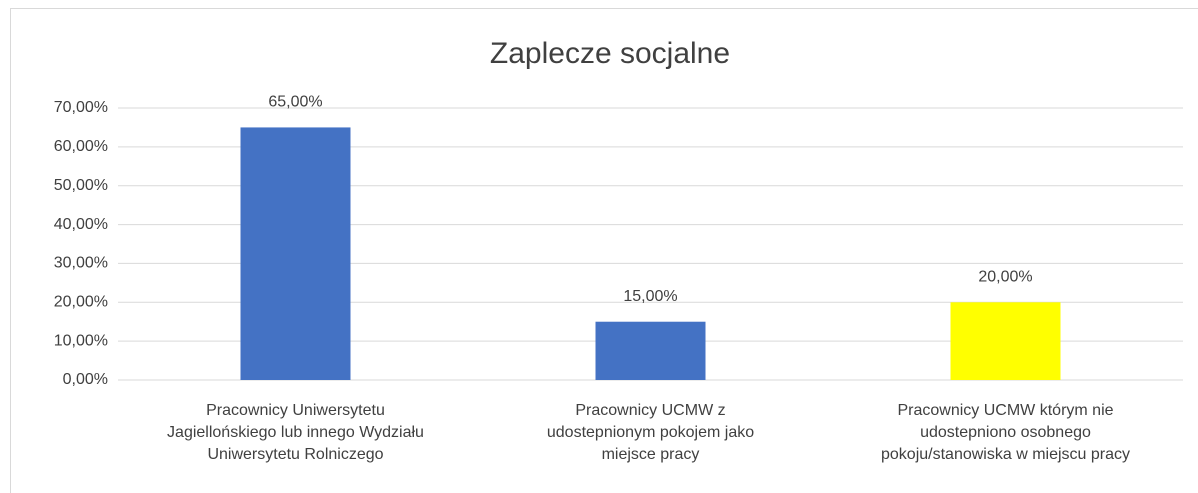 The height and width of the screenshot is (493, 1198). What do you see at coordinates (81, 107) in the screenshot?
I see `y-tick-label: 70,00%` at bounding box center [81, 107].